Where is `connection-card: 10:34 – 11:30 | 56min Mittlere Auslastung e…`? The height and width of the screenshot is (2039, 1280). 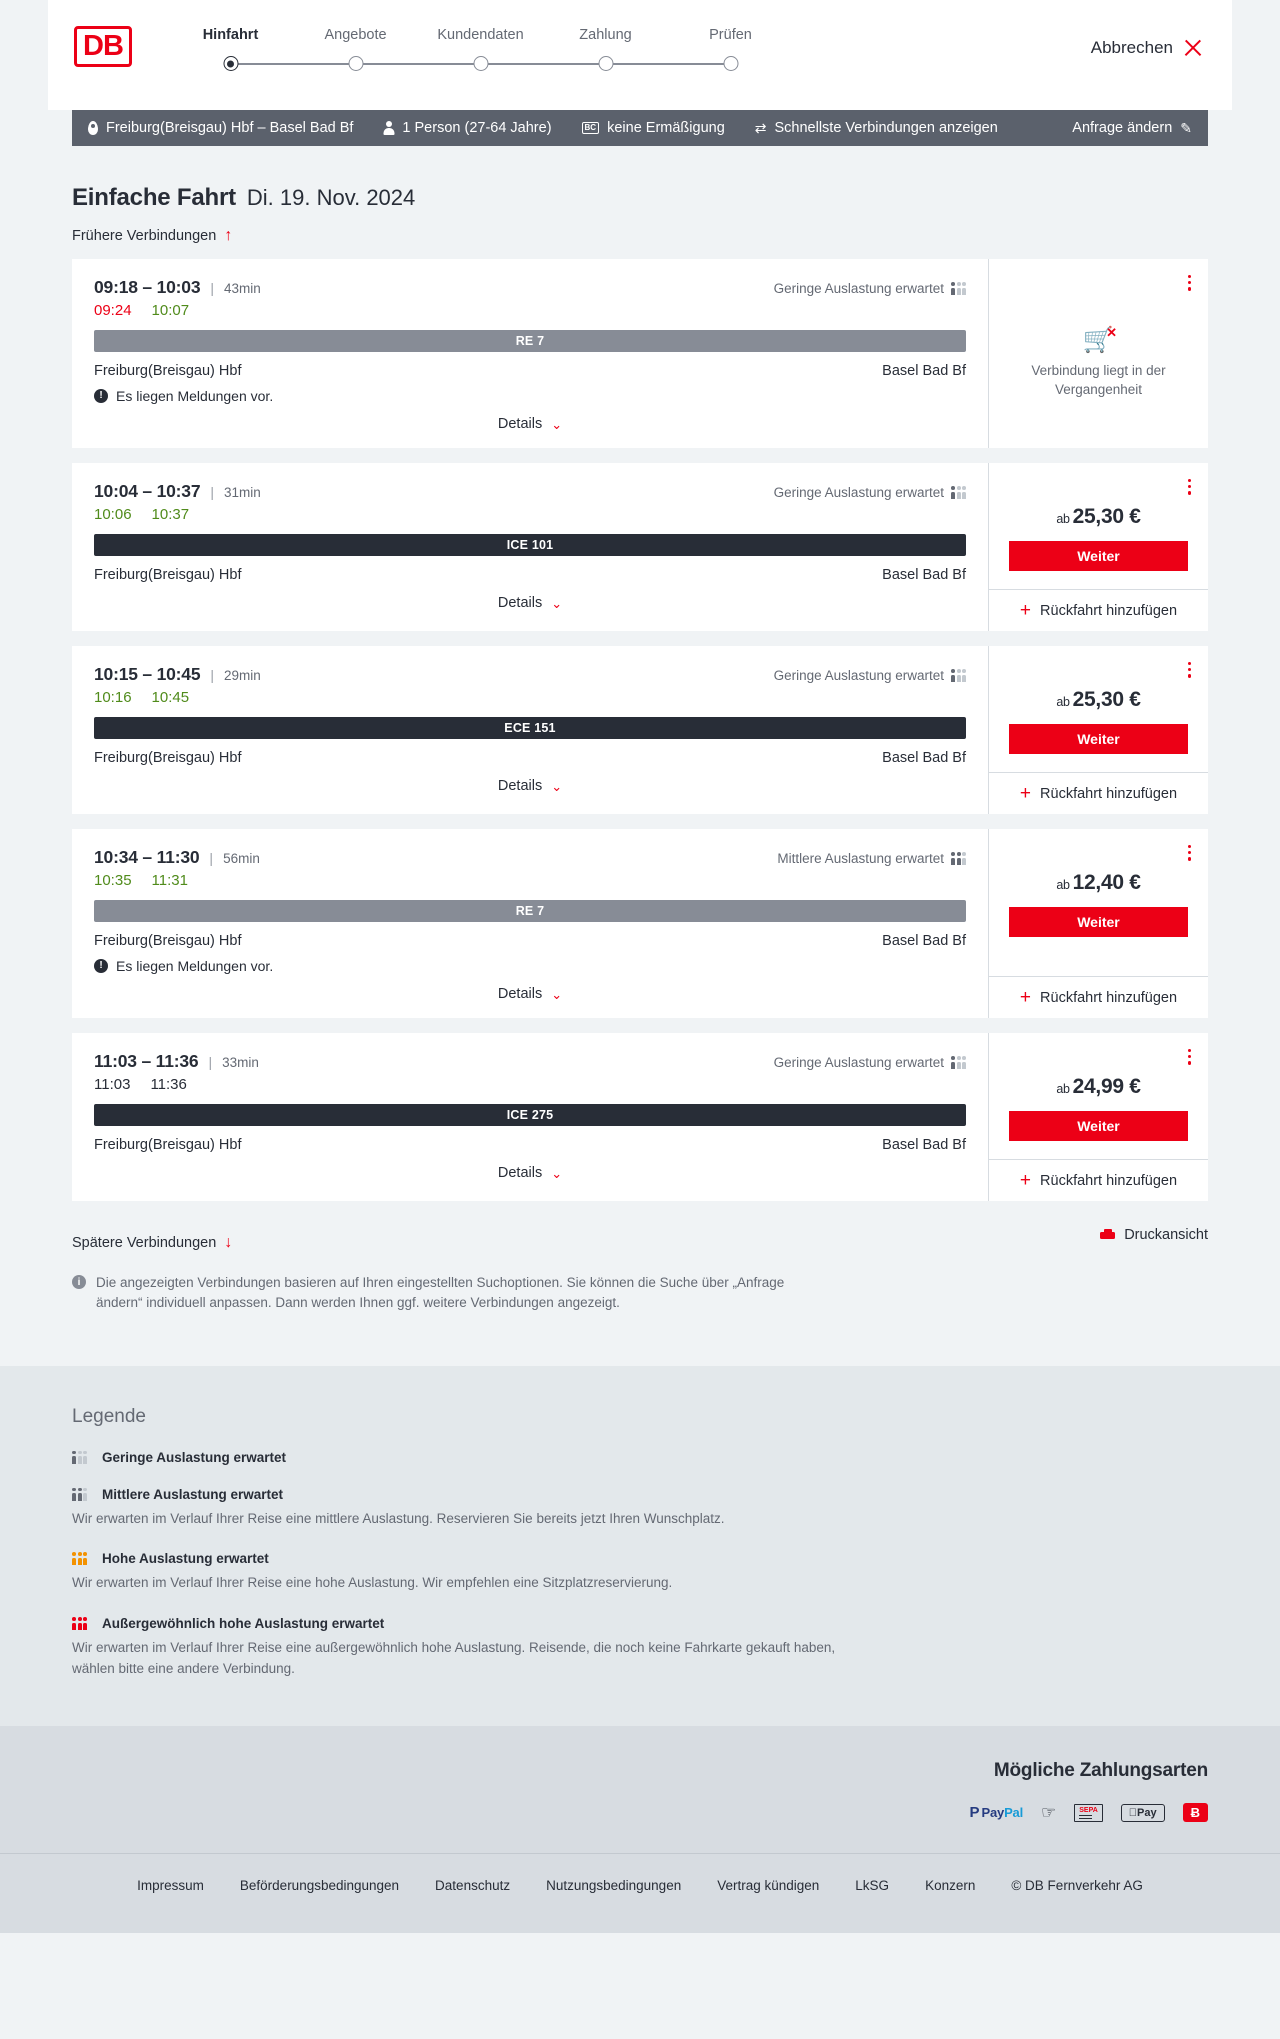
connection-card: 10:34 – 11:30 | 56min Mittlere Auslastung e… is located at coordinates (640, 923).